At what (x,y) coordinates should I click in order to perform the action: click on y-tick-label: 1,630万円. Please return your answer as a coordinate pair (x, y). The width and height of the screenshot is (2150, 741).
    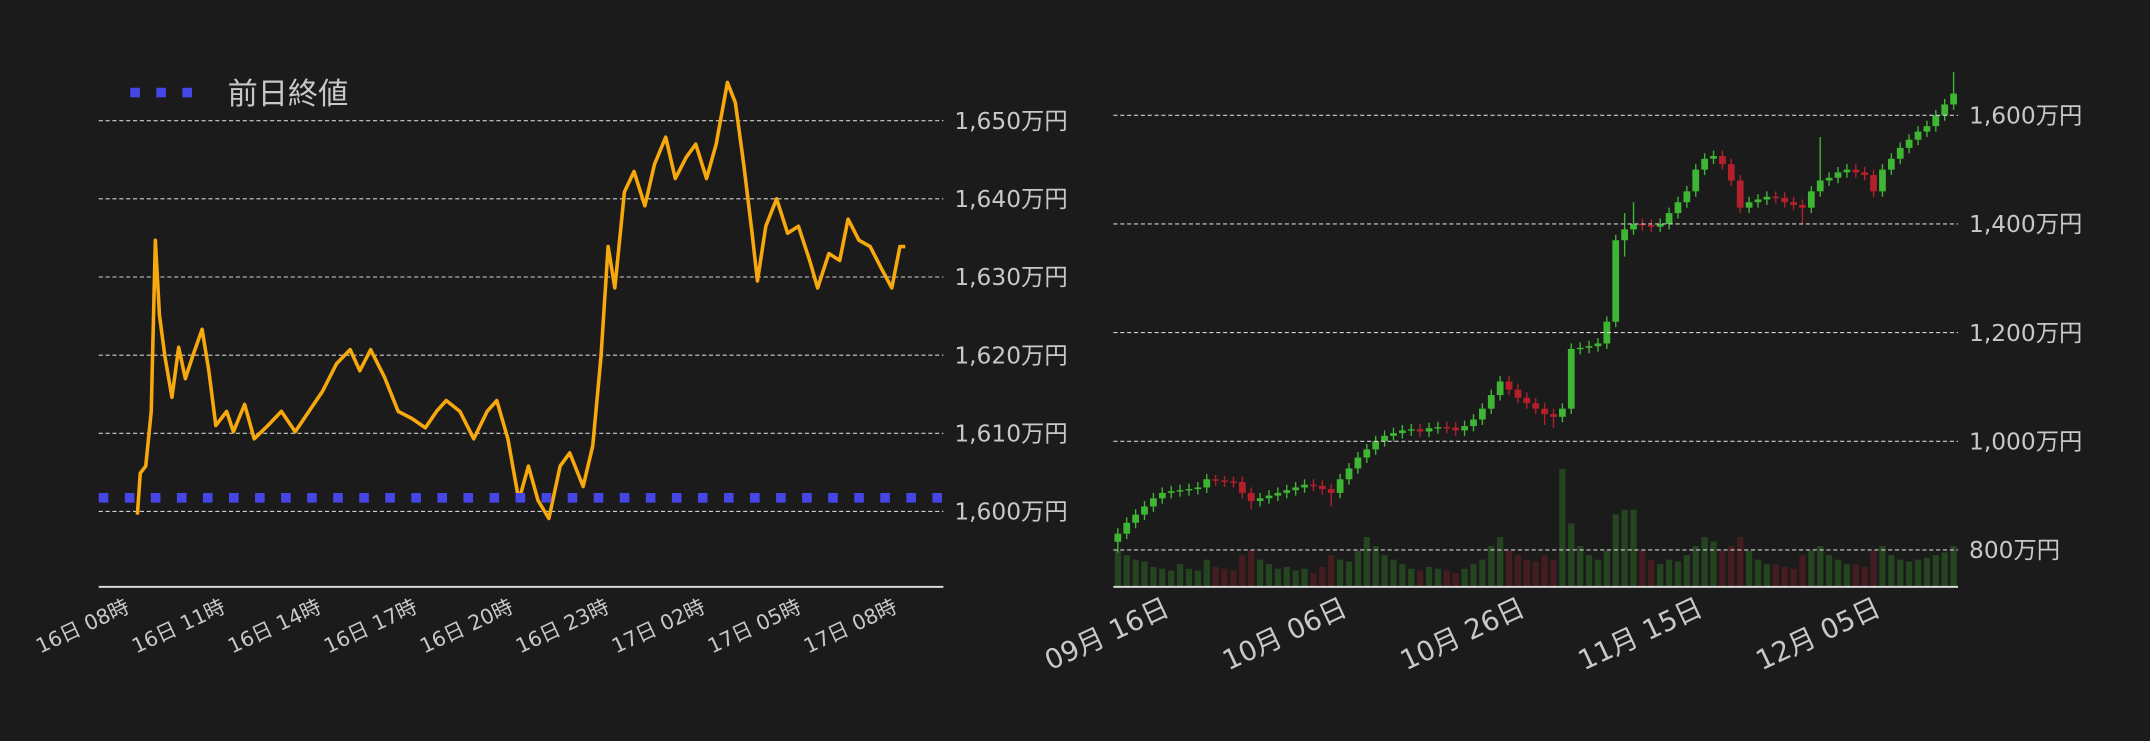
    Looking at the image, I should click on (1010, 277).